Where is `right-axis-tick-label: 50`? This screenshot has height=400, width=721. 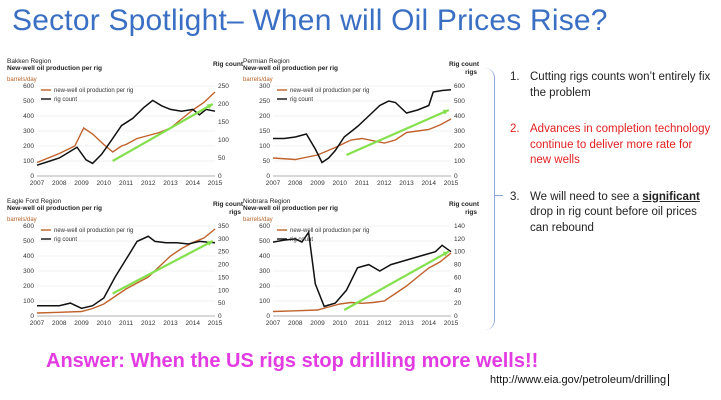
right-axis-tick-label: 50 is located at coordinates (222, 158).